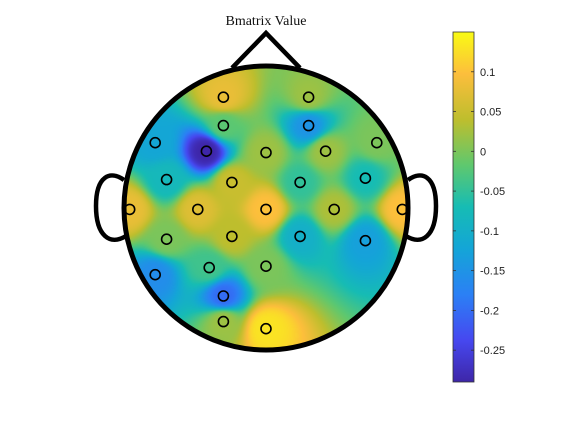 This screenshot has width=574, height=431. I want to click on colorbar-tick-label: -0.15, so click(492, 272).